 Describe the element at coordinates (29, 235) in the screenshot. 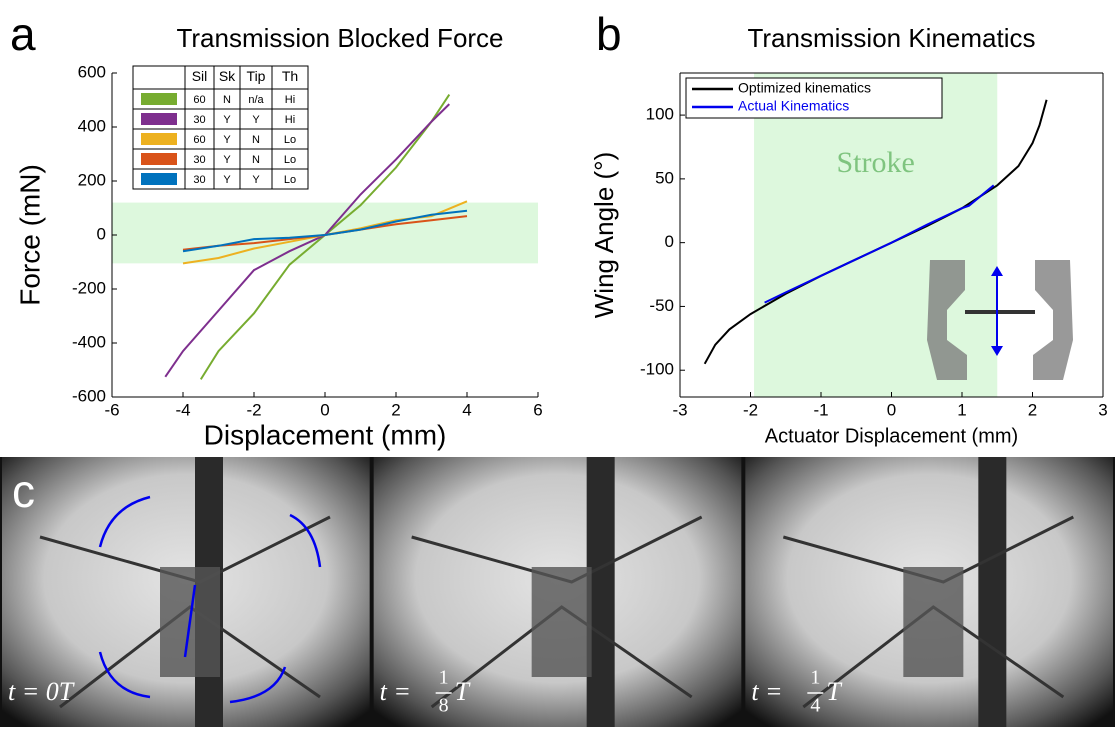

I see `y-axis-label: Force (mN)` at that location.